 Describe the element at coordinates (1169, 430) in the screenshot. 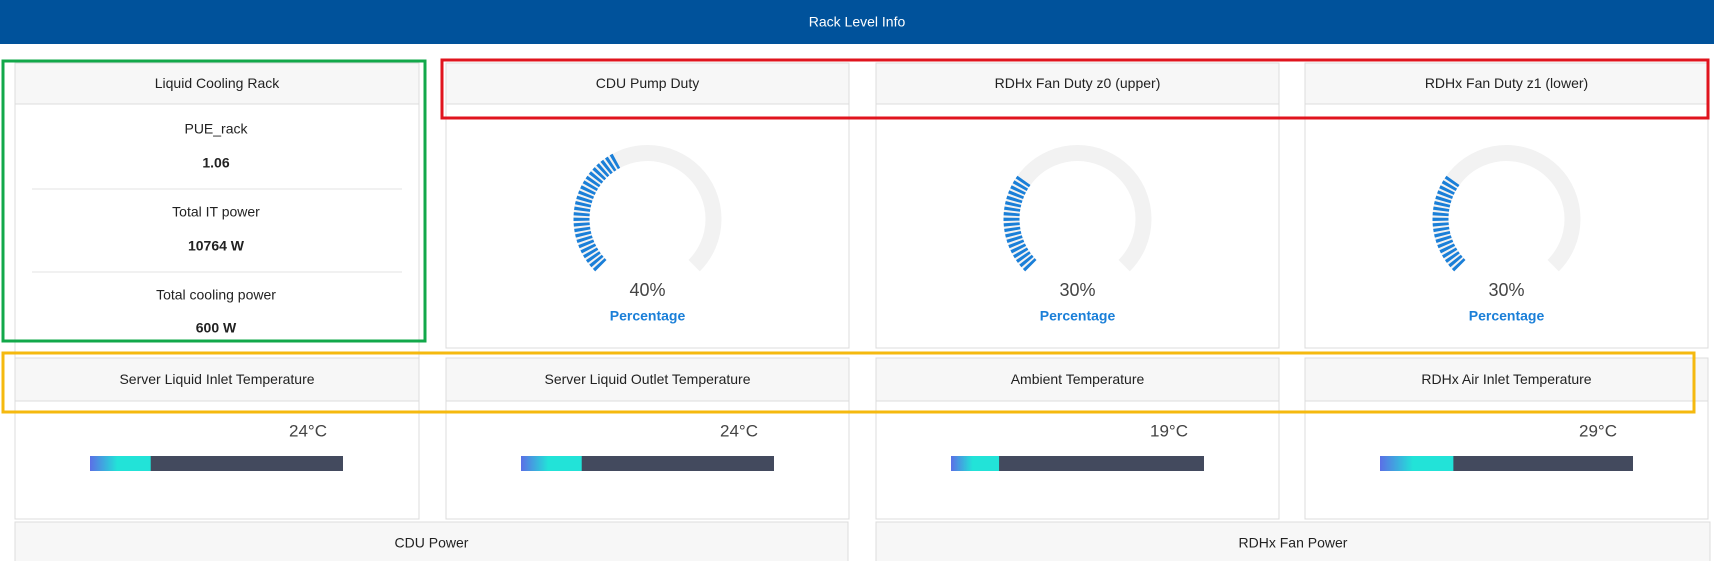

I see `temp-value: 19°C` at that location.